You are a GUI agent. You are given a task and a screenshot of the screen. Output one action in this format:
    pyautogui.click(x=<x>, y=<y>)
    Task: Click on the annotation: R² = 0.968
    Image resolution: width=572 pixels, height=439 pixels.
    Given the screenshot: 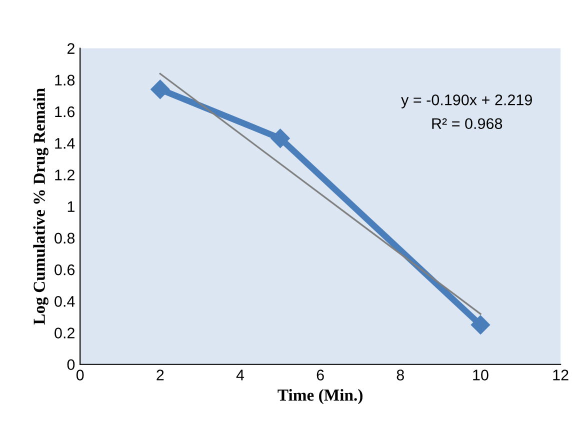 What is the action you would take?
    pyautogui.click(x=467, y=124)
    